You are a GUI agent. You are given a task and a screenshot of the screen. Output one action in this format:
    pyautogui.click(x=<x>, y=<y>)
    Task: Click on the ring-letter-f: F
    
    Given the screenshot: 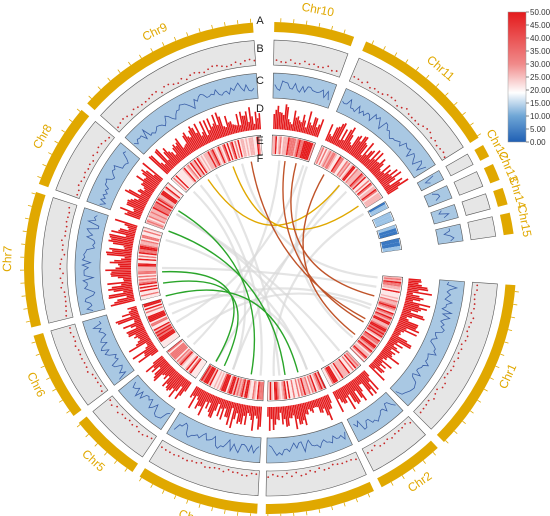 What is the action you would take?
    pyautogui.click(x=260, y=159)
    